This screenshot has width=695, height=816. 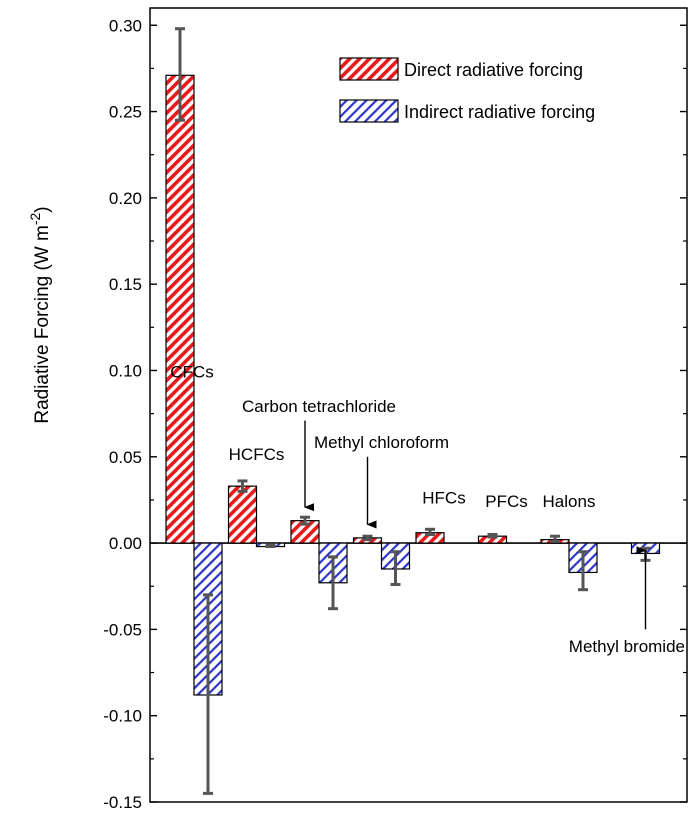 What do you see at coordinates (125, 198) in the screenshot?
I see `y-tick-label: 0.20` at bounding box center [125, 198].